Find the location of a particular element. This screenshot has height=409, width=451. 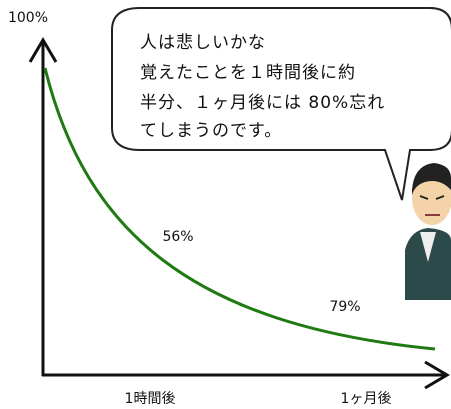

bubble-line: 半分、１ヶ月後には 80%忘れ is located at coordinates (262, 103).